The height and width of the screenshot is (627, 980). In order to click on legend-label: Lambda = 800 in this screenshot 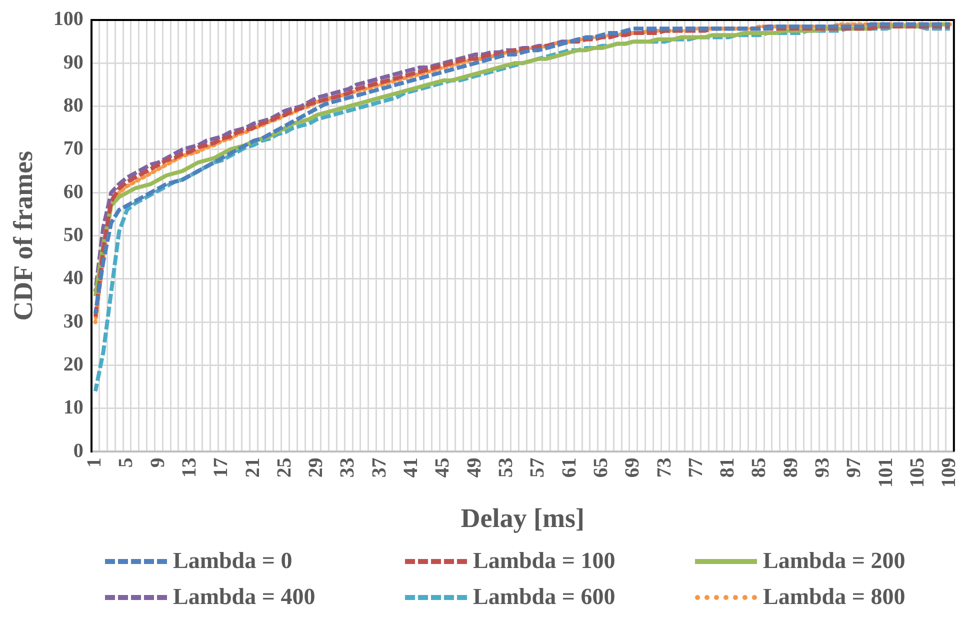, I will do `click(834, 597)`.